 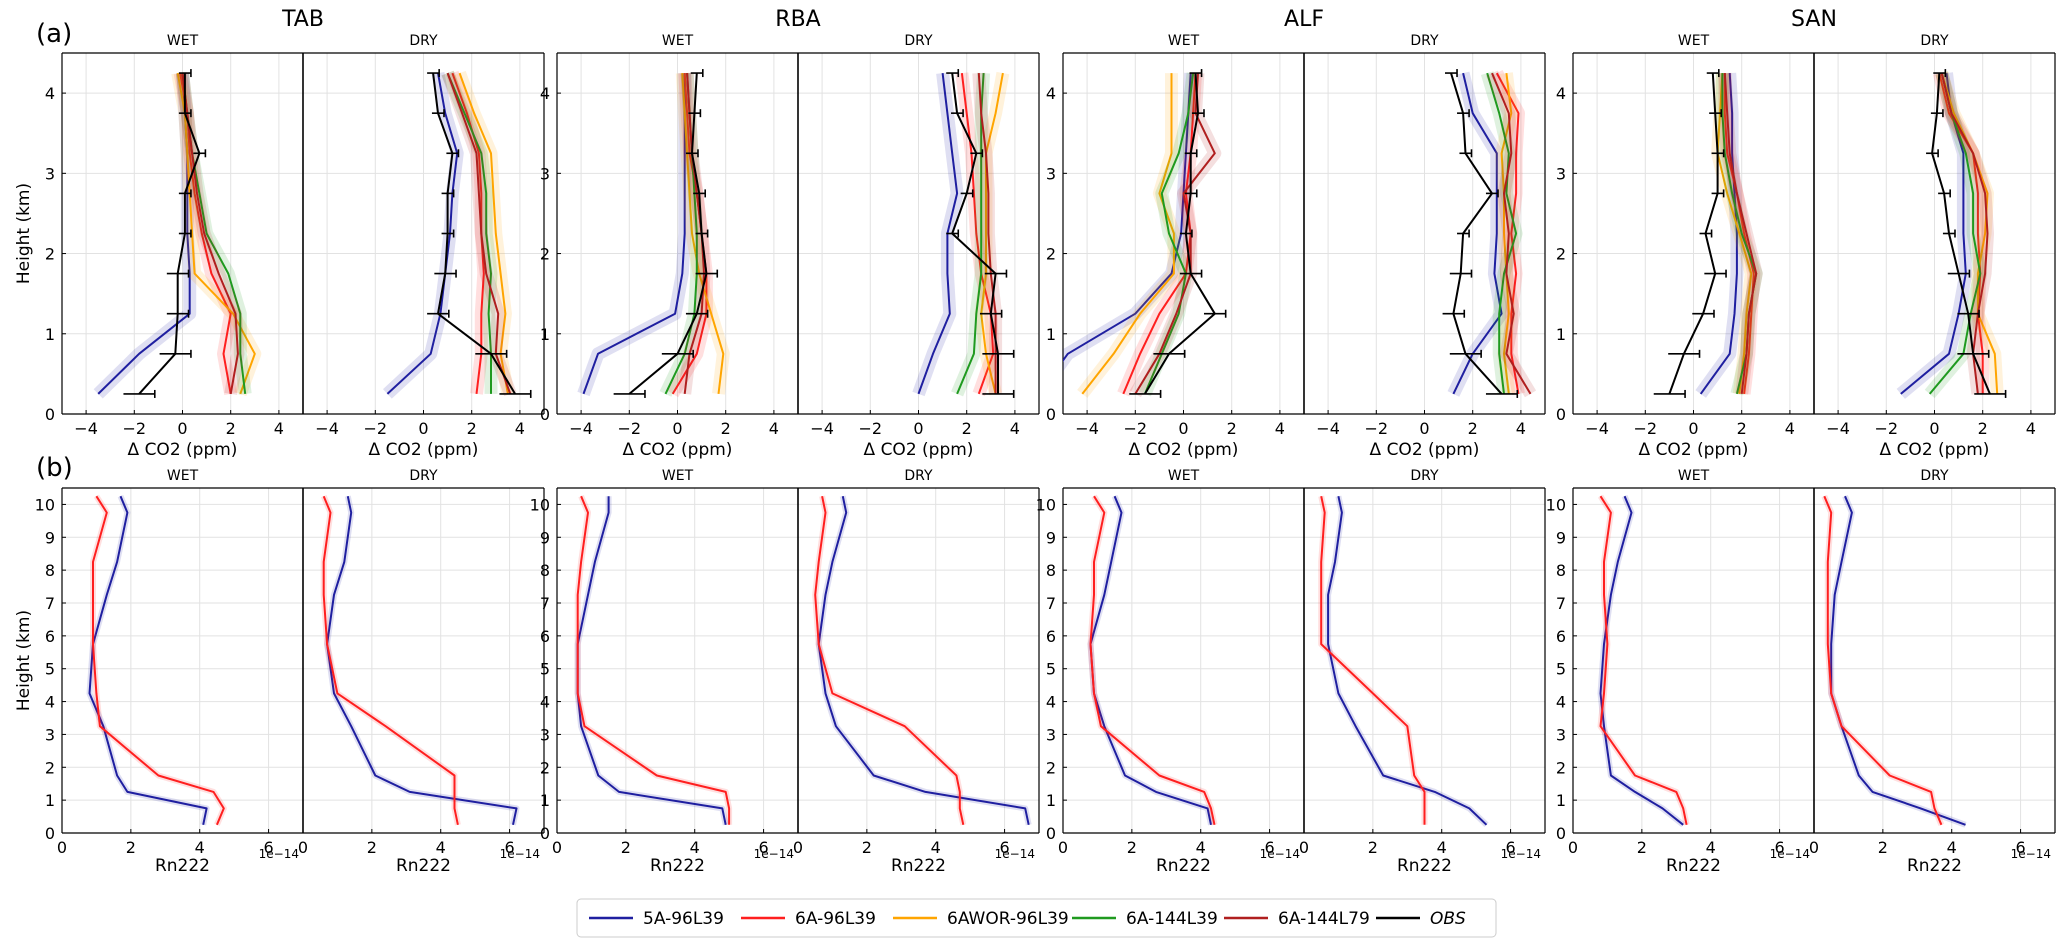 What do you see at coordinates (50, 414) in the screenshot?
I see `y-tick-label: 0` at bounding box center [50, 414].